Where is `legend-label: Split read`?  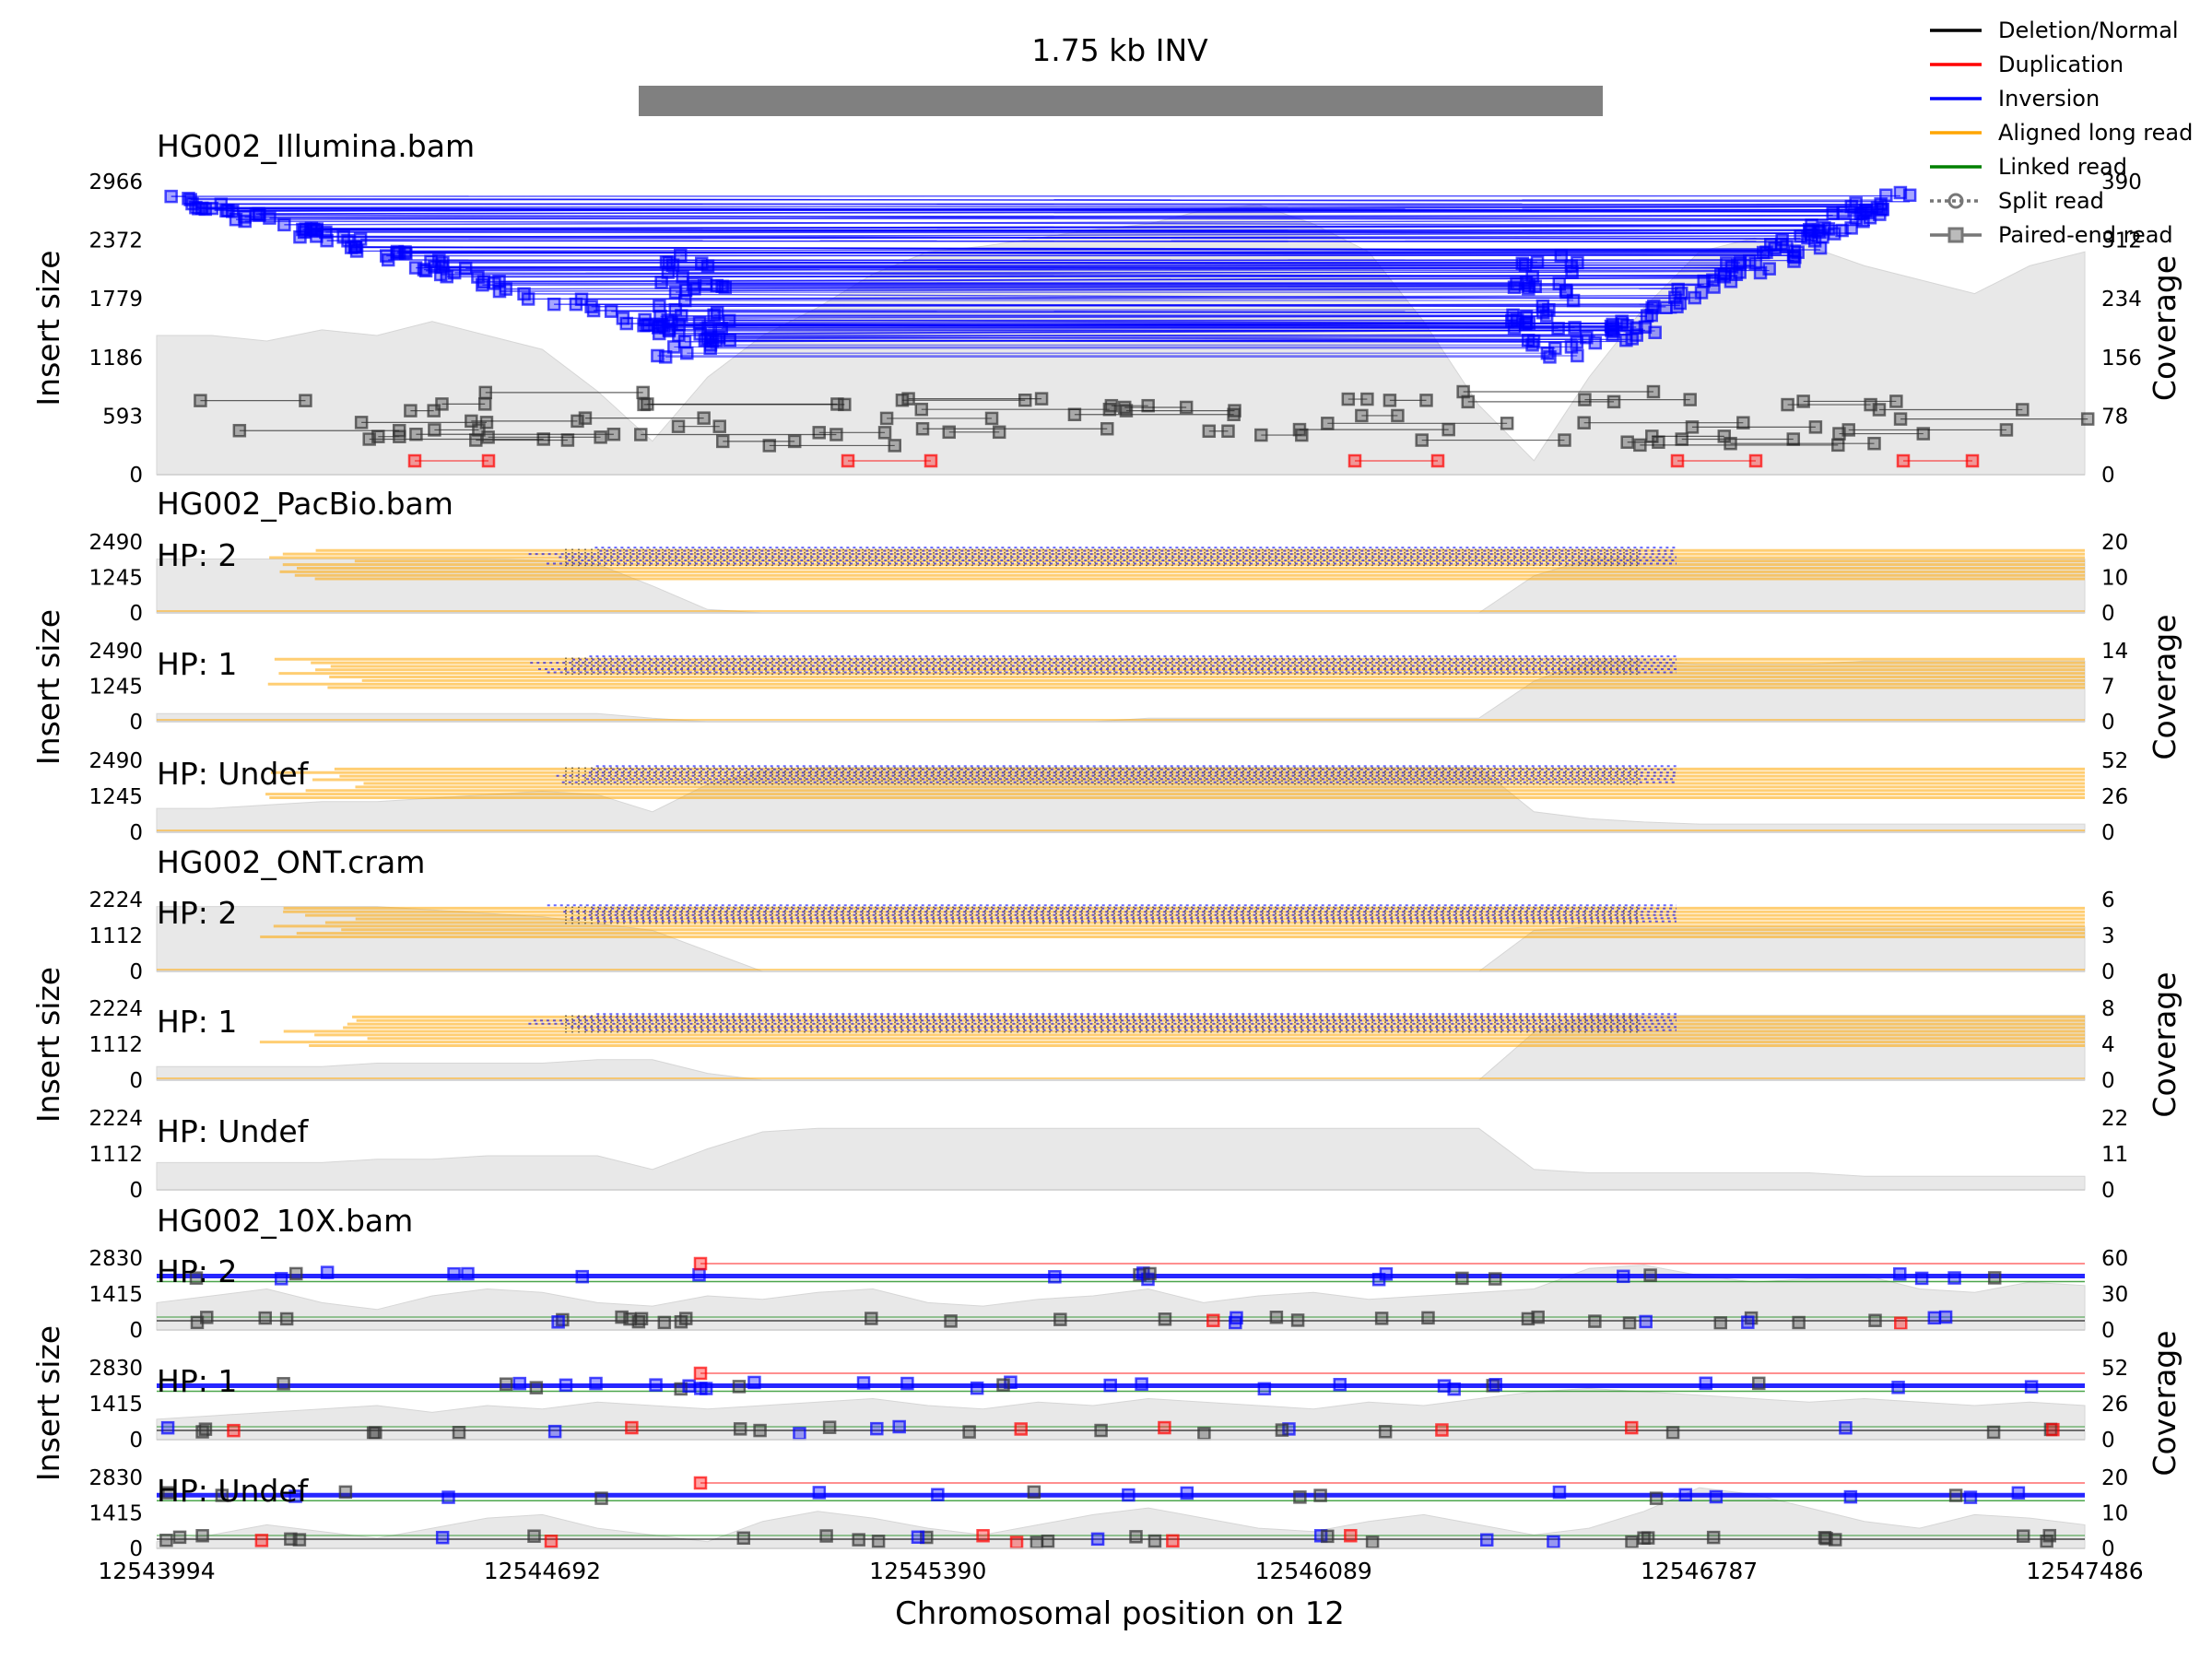 legend-label: Split read is located at coordinates (2051, 201).